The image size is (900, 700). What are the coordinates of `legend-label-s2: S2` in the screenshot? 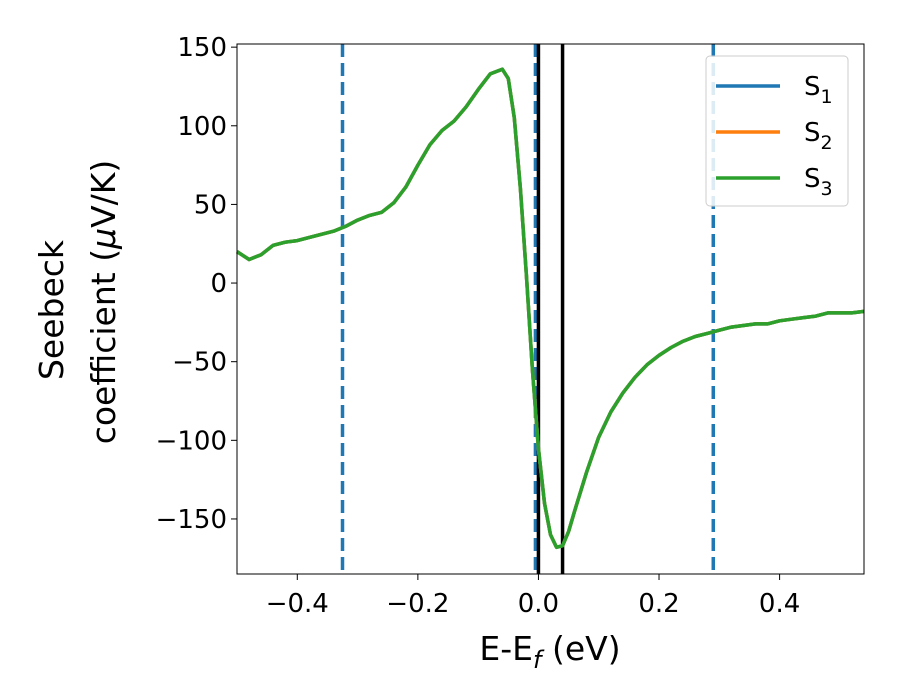 It's located at (818, 136).